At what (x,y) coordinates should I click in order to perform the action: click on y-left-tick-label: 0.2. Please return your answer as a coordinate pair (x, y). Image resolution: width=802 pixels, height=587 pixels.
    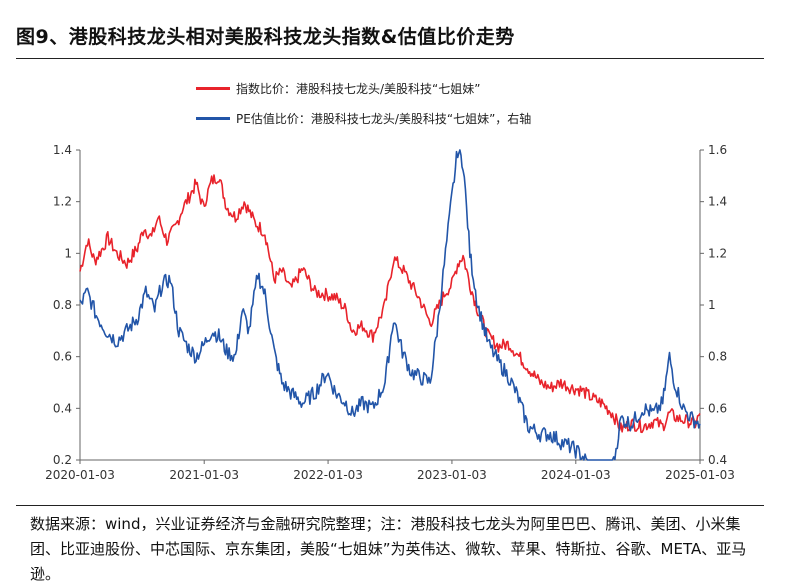
    Looking at the image, I should click on (62, 460).